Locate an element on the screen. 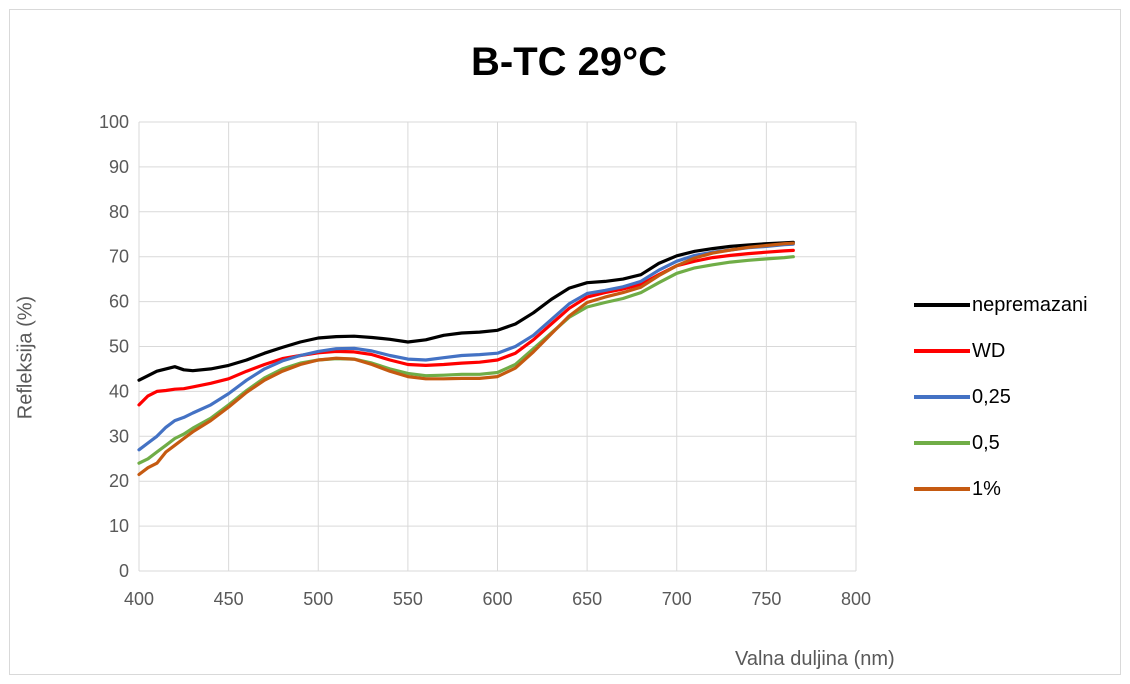 This screenshot has width=1130, height=684. y-tick-label: 100 is located at coordinates (114, 122).